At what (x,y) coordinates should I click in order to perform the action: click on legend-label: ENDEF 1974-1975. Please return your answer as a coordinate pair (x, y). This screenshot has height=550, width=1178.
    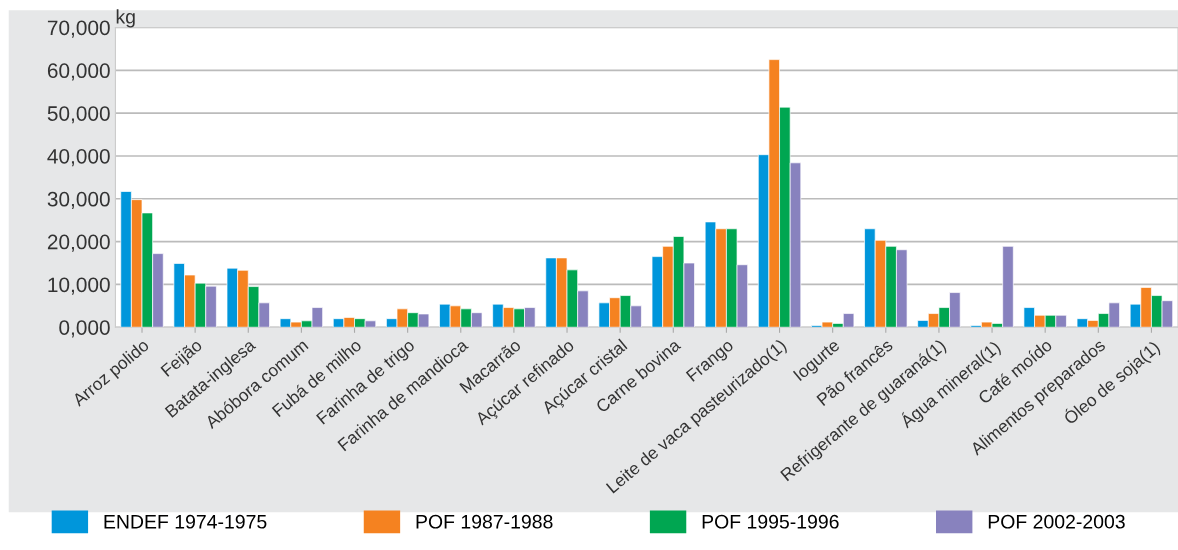
    Looking at the image, I should click on (185, 521).